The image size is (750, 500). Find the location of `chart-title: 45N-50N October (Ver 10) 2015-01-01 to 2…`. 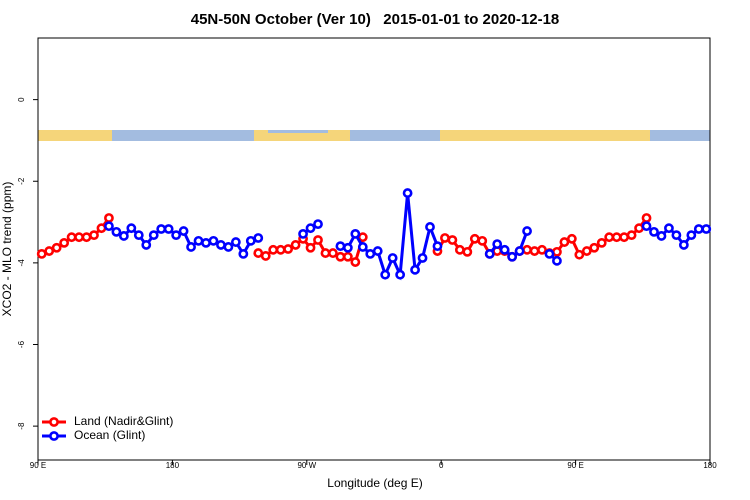

chart-title: 45N-50N October (Ver 10) 2015-01-01 to 2… is located at coordinates (375, 19).